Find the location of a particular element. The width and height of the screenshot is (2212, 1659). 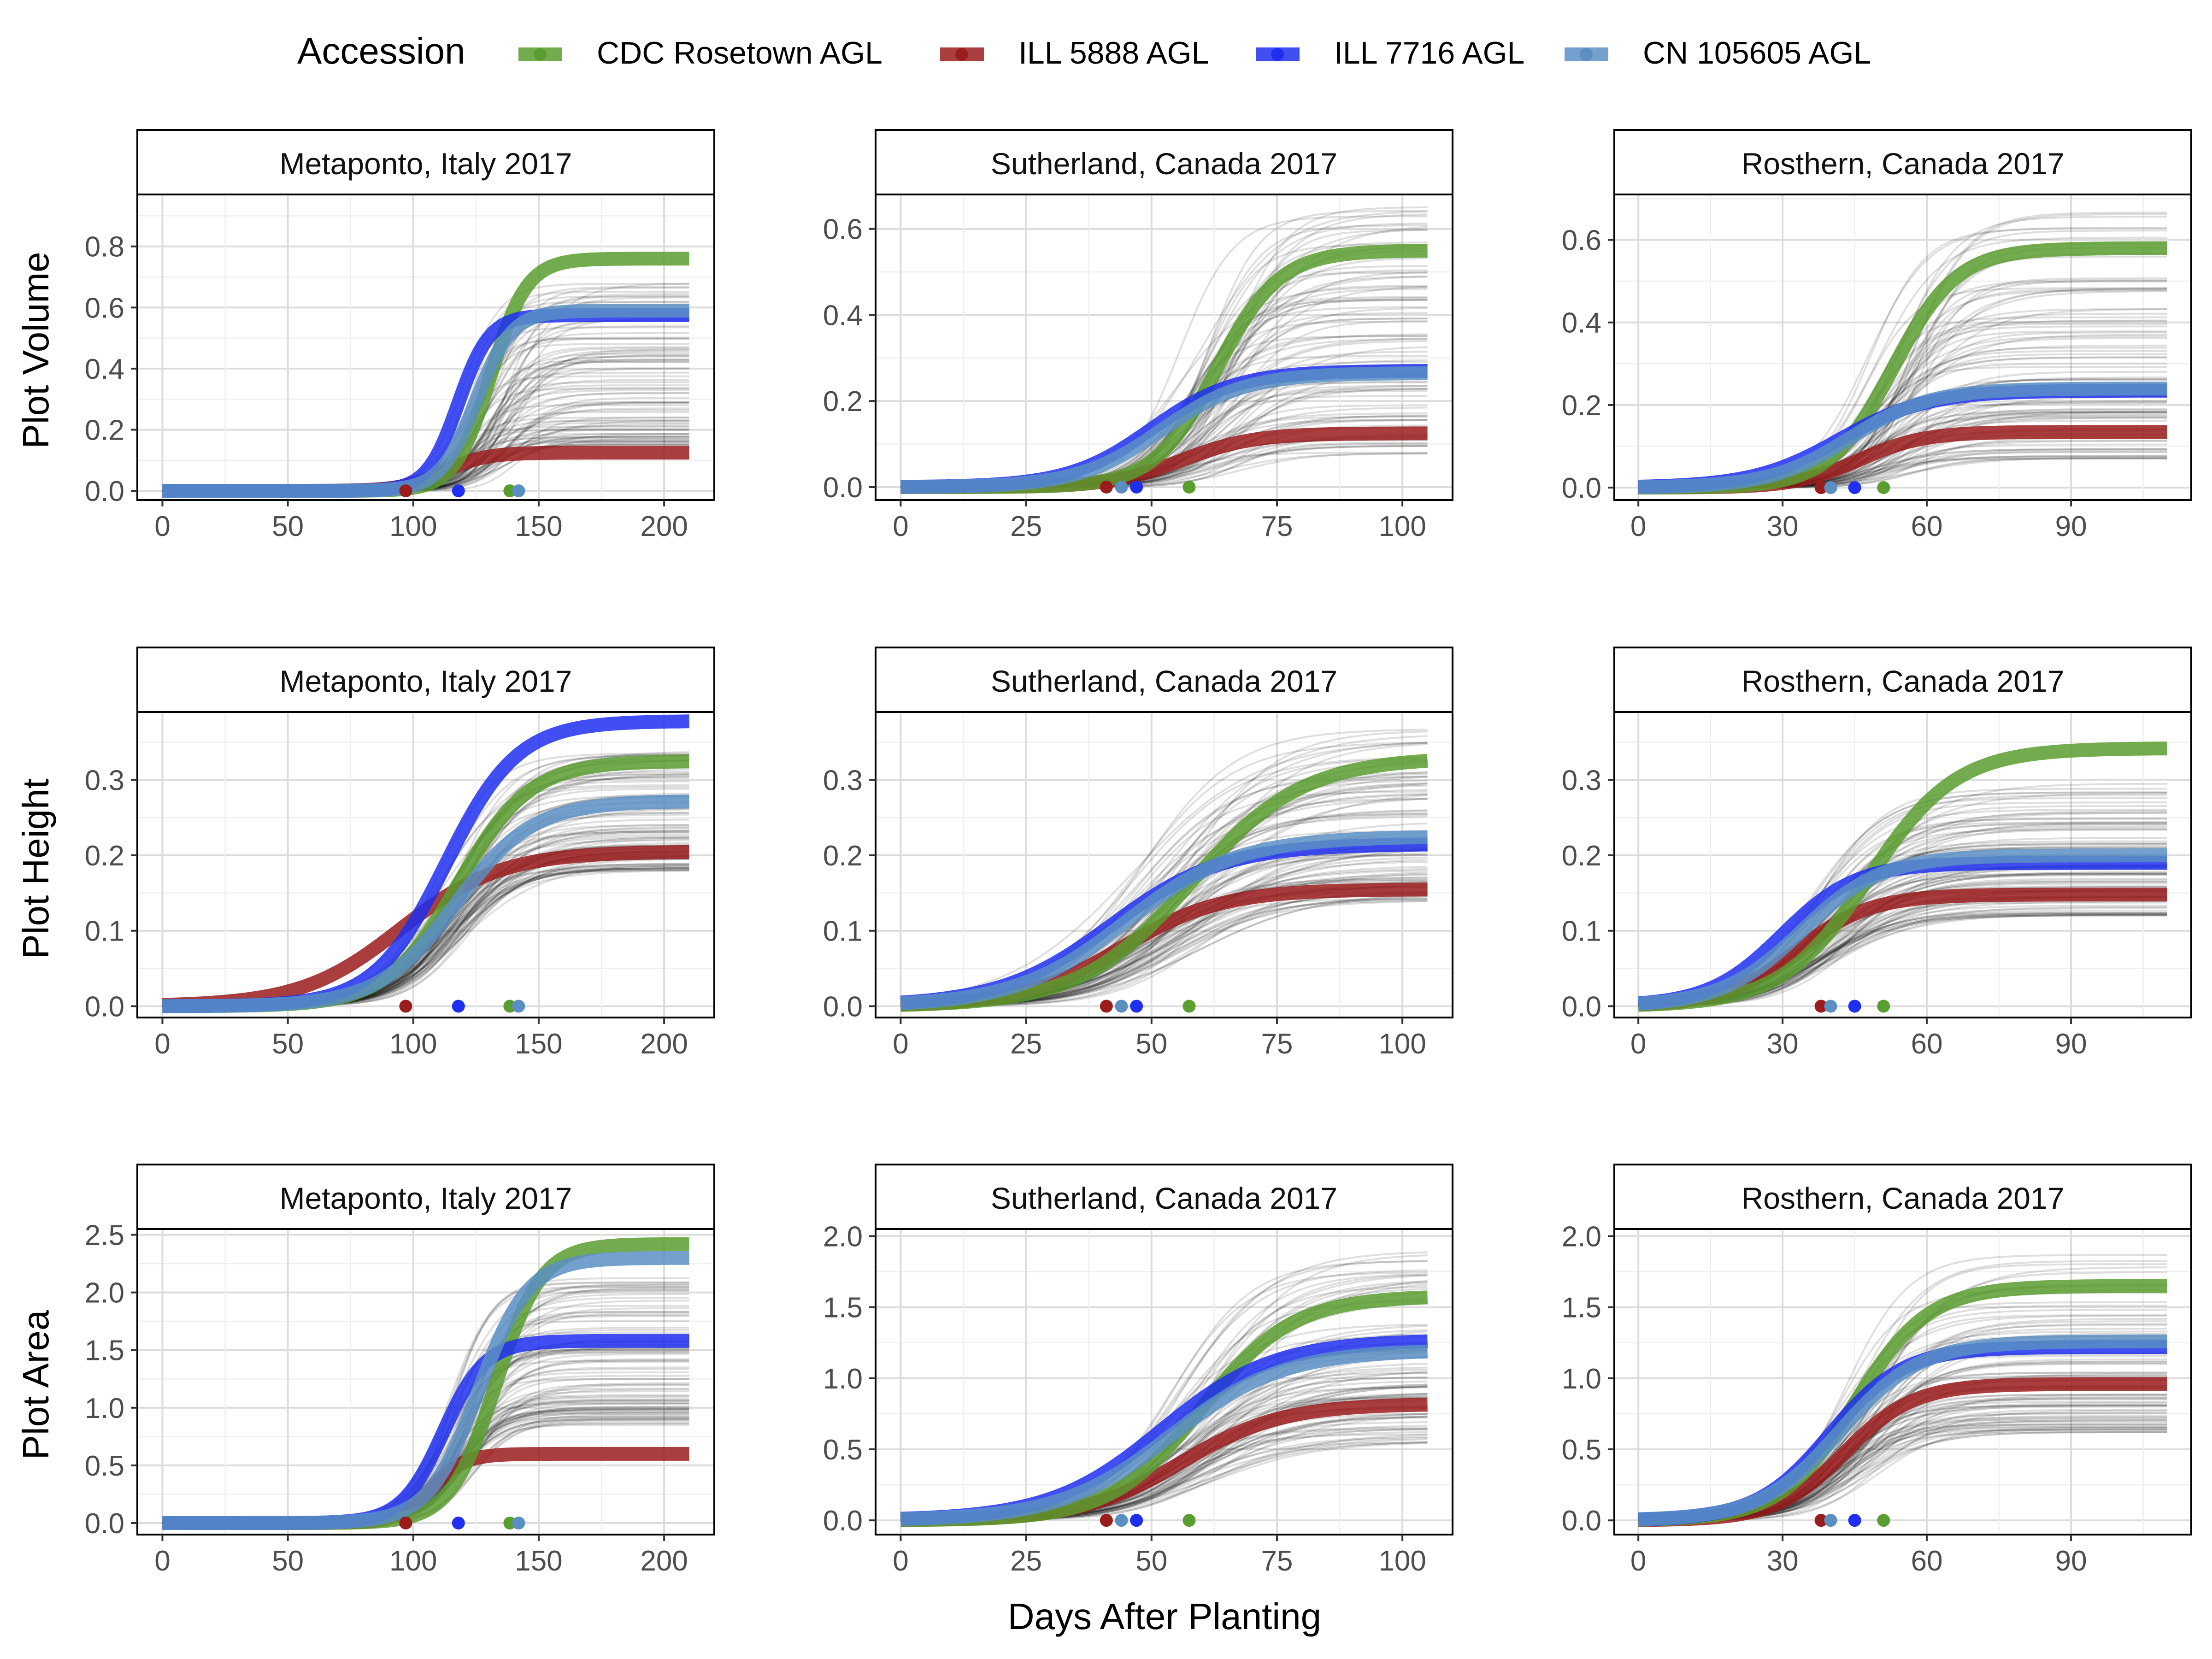

y-tick-label: 2.0 is located at coordinates (843, 1237).